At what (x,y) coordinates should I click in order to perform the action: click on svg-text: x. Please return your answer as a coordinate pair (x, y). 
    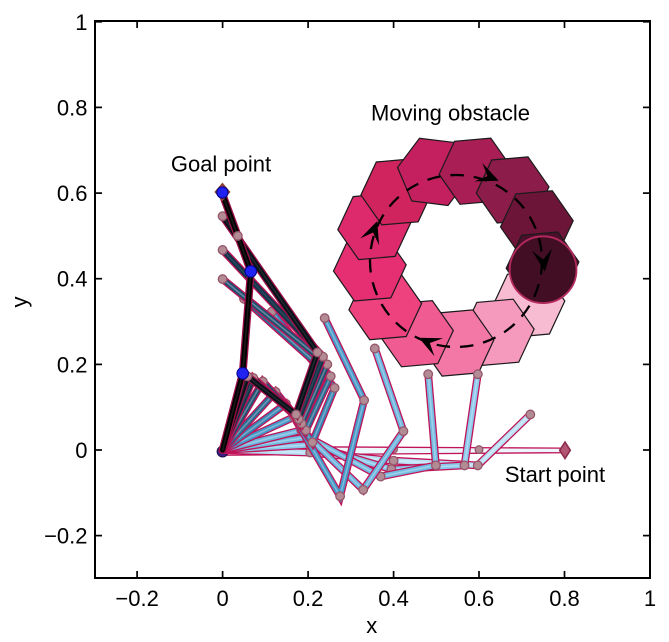
    Looking at the image, I should click on (371, 625).